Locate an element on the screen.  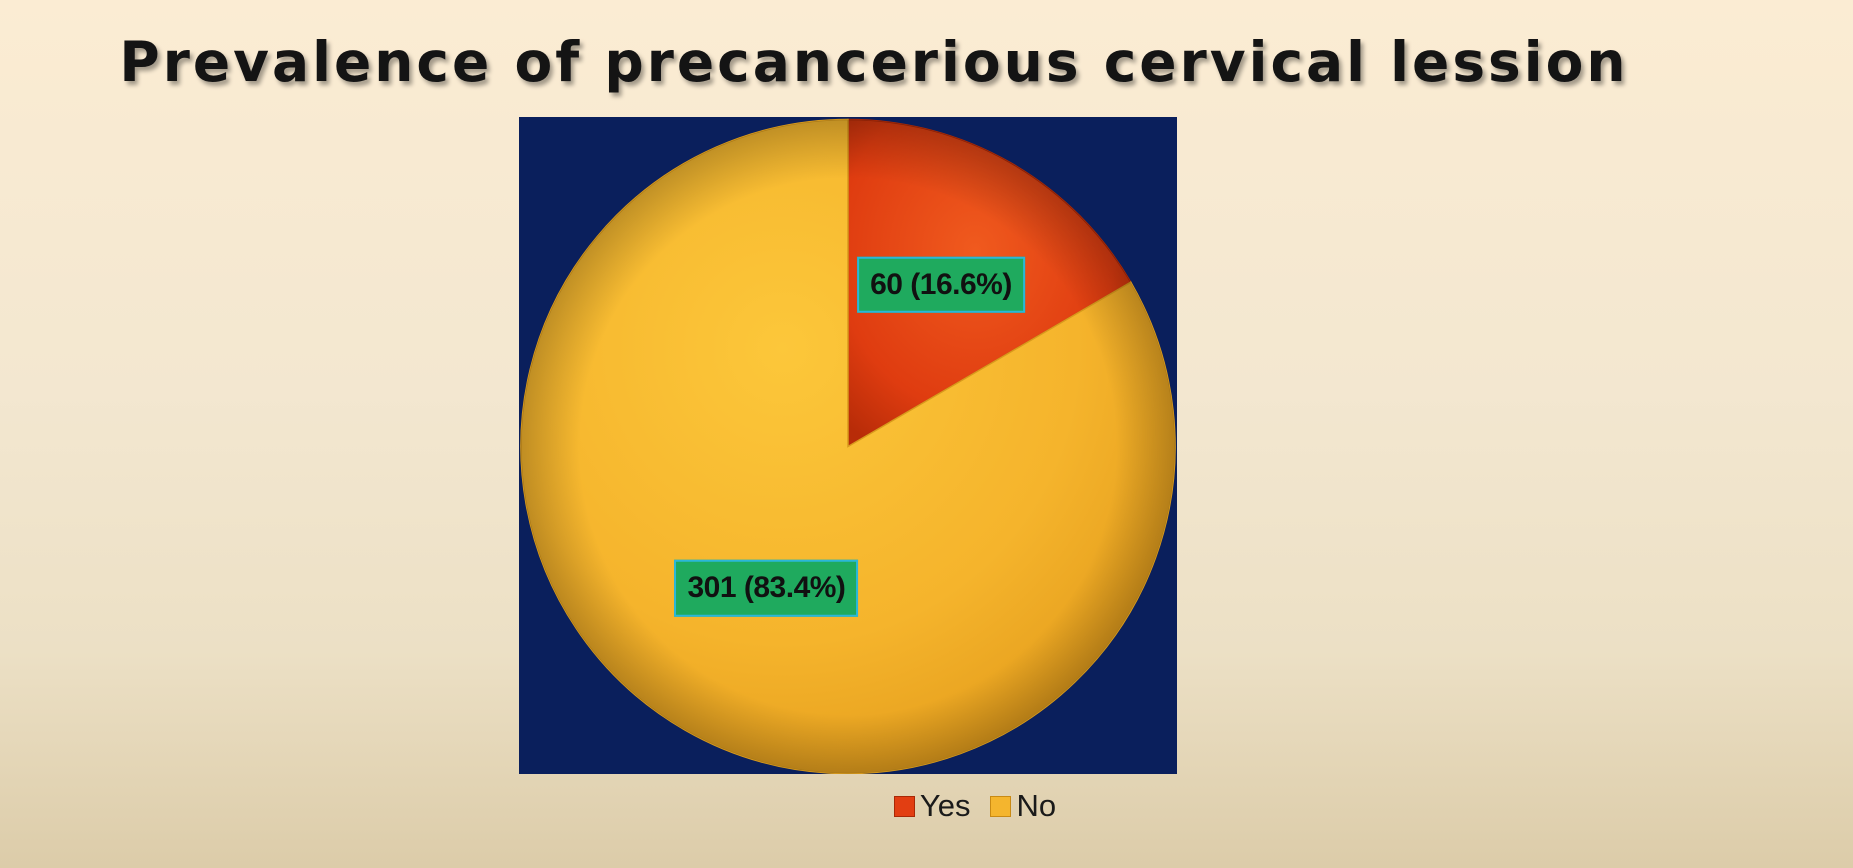
legend-item-no: No is located at coordinates (1023, 806).